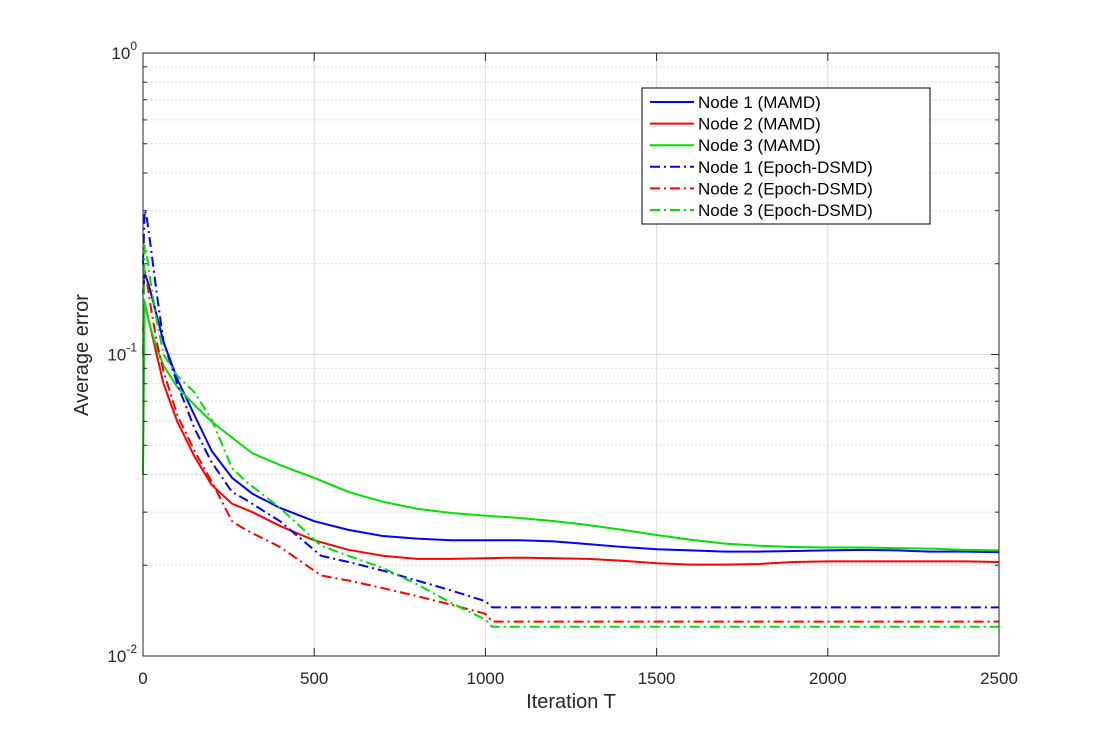  Describe the element at coordinates (785, 188) in the screenshot. I see `legend-label-5: Node 2 (Epoch-DSMD)` at that location.